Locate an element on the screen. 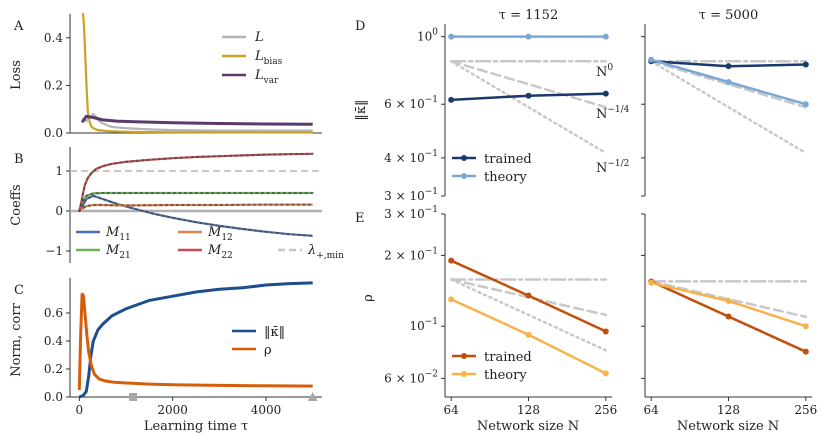 The height and width of the screenshot is (448, 830). panel-e1-y-tick-label: 3 × 10⁻¹ is located at coordinates (411, 213).